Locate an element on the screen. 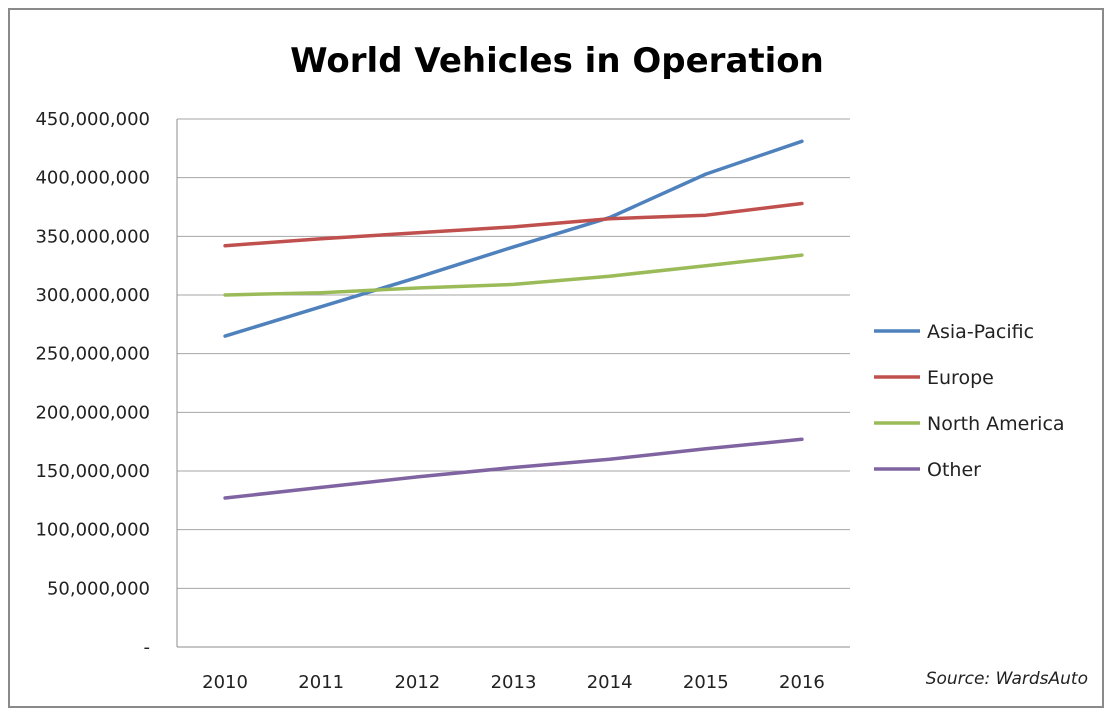 The image size is (1114, 718). y-tick-label: 250,000,000 is located at coordinates (92, 354).